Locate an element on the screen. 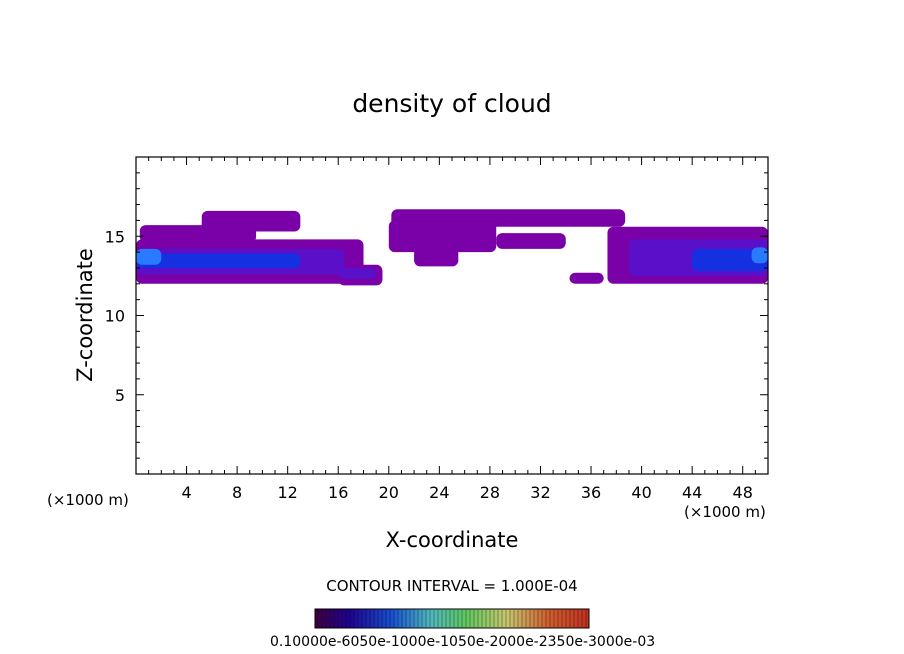 The image size is (904, 654). x-tick-label: 32 is located at coordinates (540, 492).